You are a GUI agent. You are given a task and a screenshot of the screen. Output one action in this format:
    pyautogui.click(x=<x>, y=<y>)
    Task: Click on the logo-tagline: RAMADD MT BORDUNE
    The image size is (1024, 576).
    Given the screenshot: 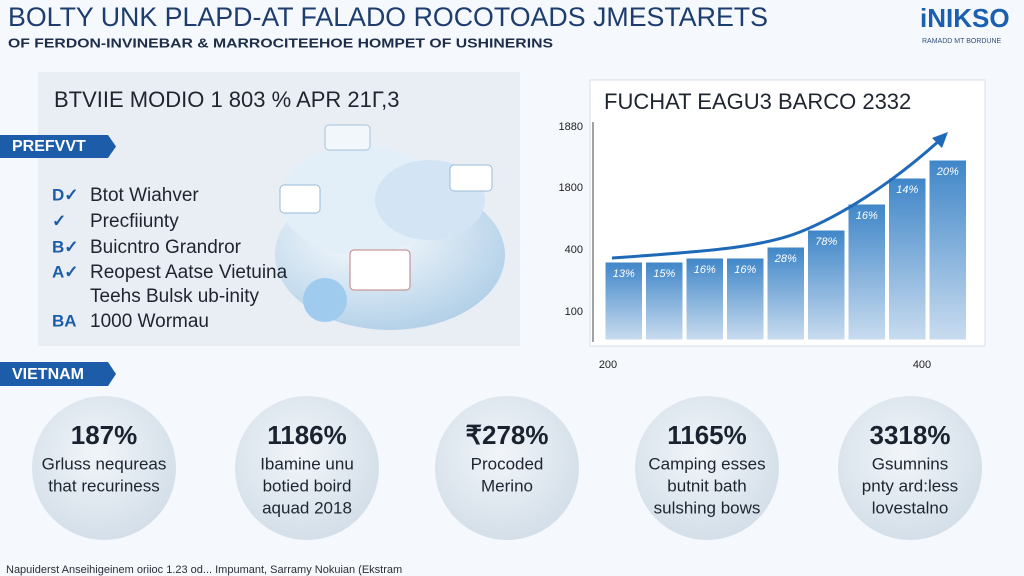 What is the action you would take?
    pyautogui.click(x=962, y=41)
    